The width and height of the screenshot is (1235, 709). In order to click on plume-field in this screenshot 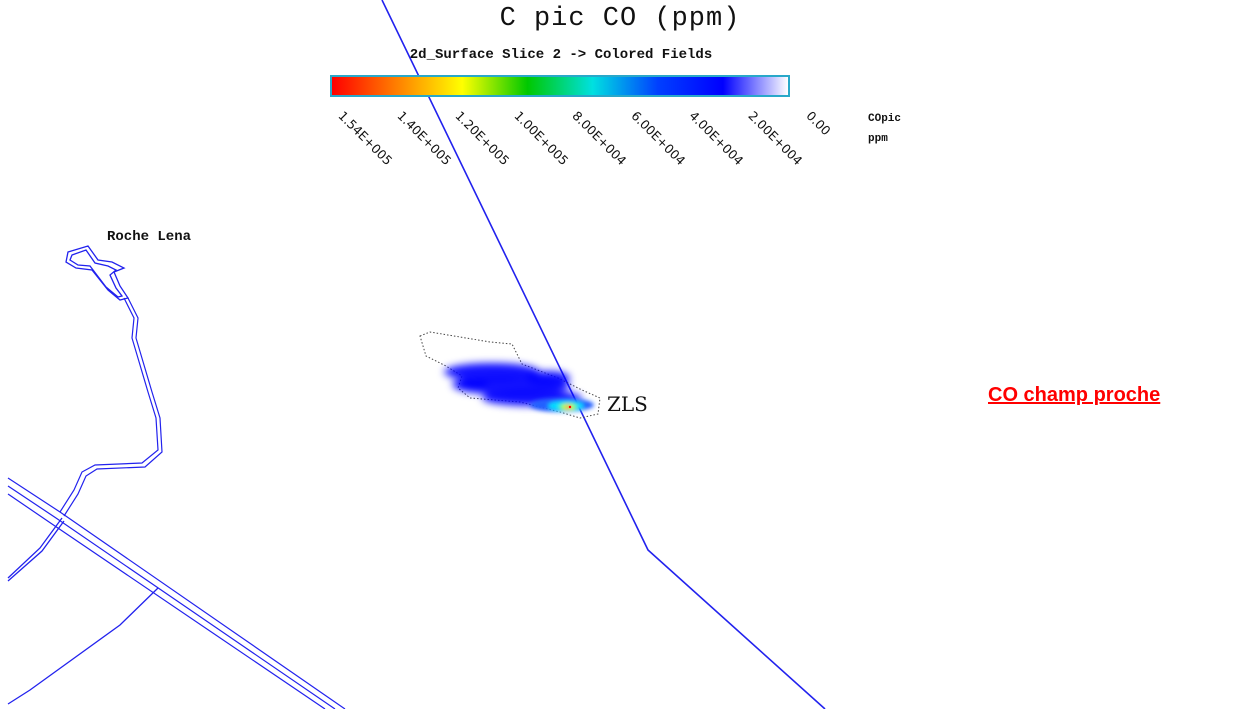, I will do `click(519, 387)`.